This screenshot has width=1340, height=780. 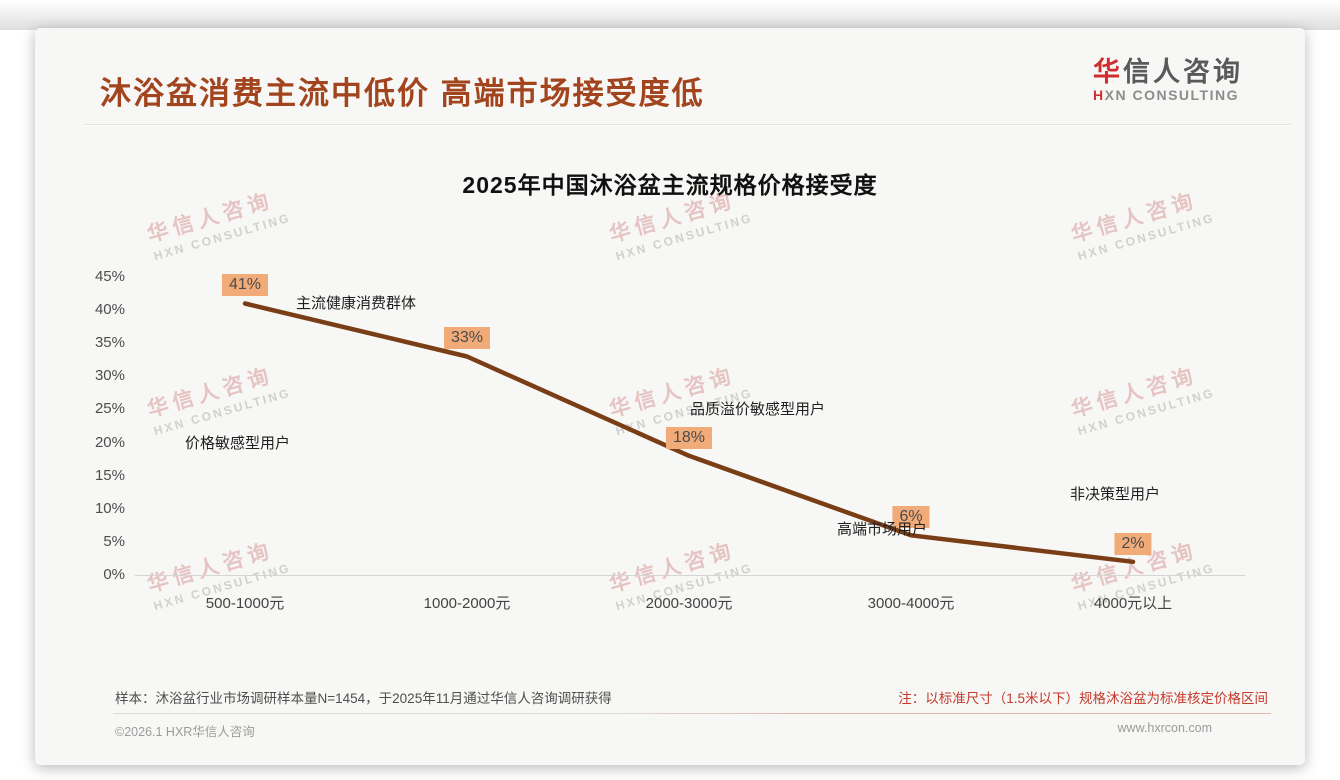 What do you see at coordinates (109, 475) in the screenshot?
I see `y-tick-label: 15%` at bounding box center [109, 475].